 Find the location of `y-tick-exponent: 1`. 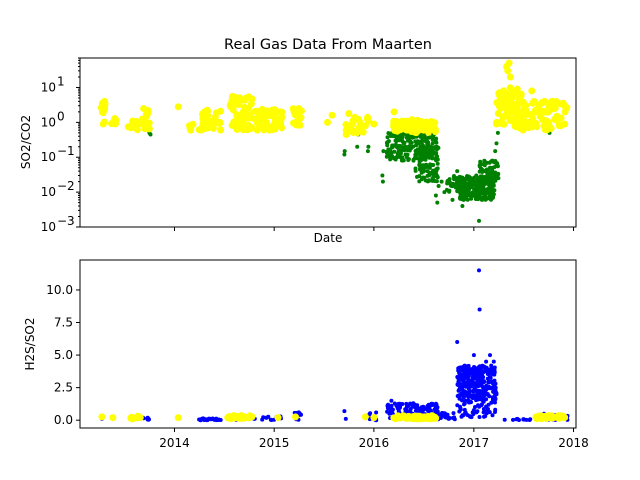

y-tick-exponent: 1 is located at coordinates (61, 81).